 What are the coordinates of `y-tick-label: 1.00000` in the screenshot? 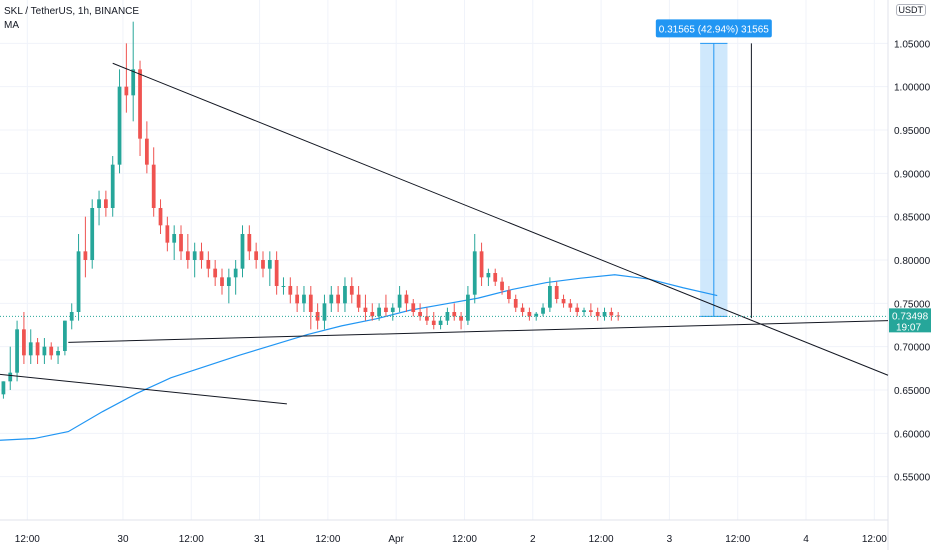 It's located at (912, 88).